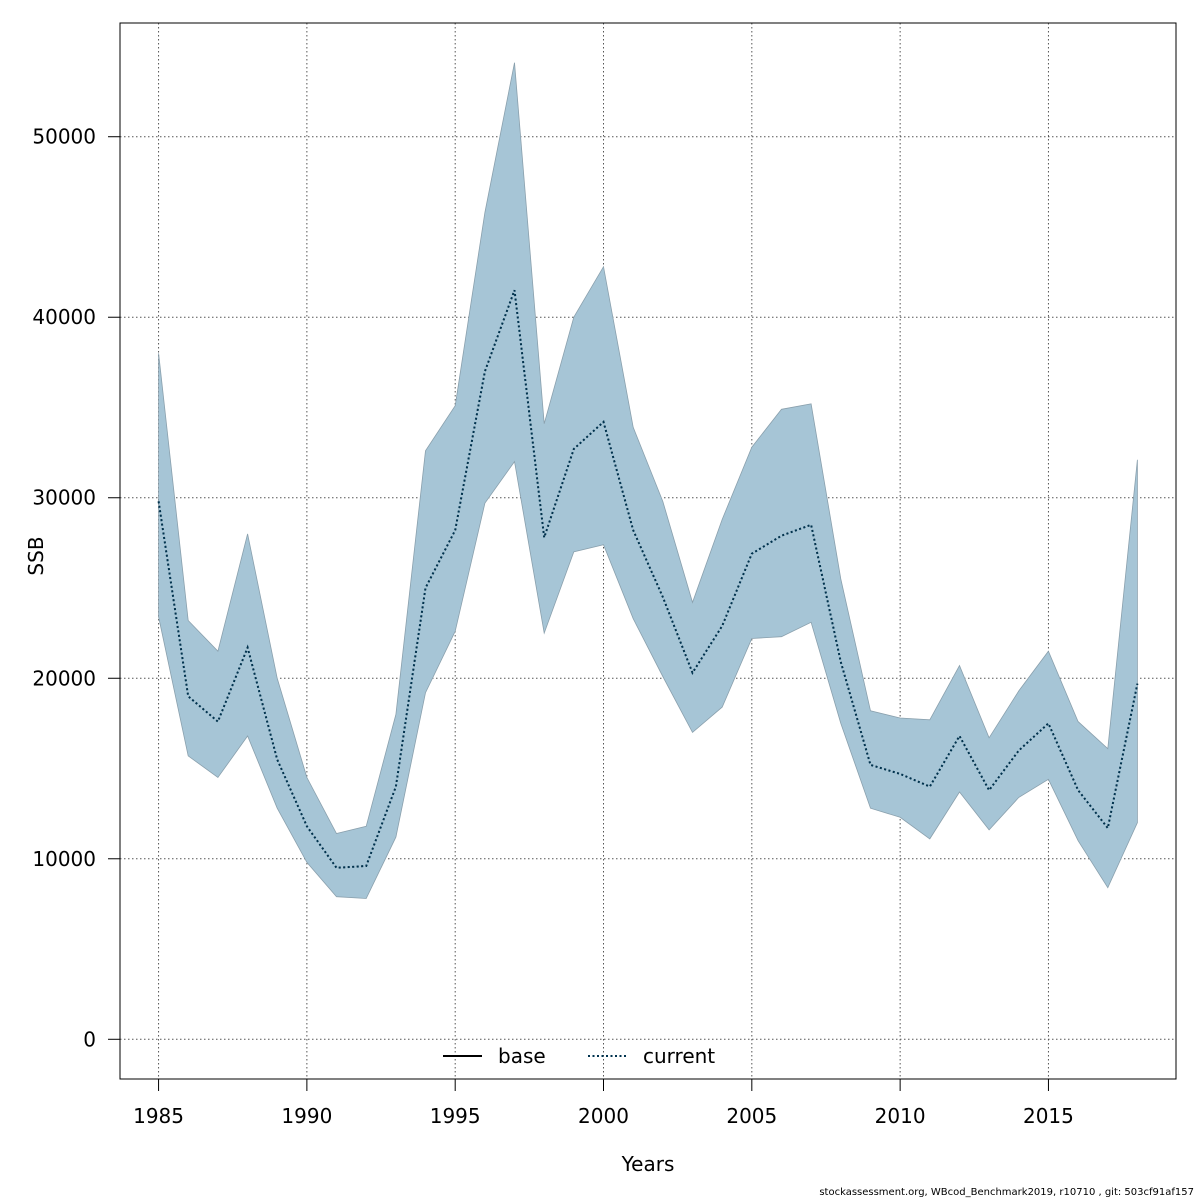 This screenshot has width=1200, height=1200. Describe the element at coordinates (89, 1039) in the screenshot. I see `y-tick-label: 0` at that location.